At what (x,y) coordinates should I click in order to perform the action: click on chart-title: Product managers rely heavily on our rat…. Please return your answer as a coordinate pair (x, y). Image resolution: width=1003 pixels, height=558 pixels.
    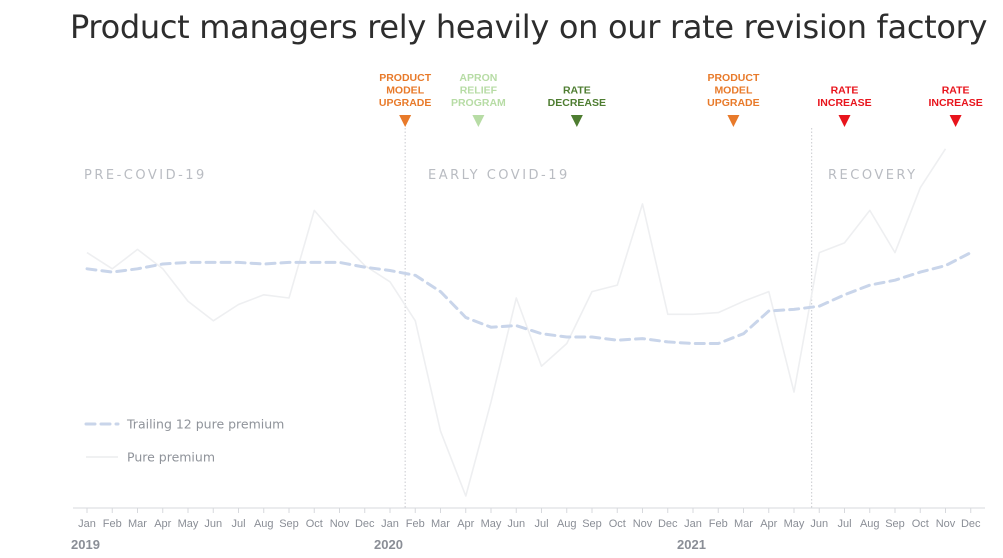
    Looking at the image, I should click on (529, 27).